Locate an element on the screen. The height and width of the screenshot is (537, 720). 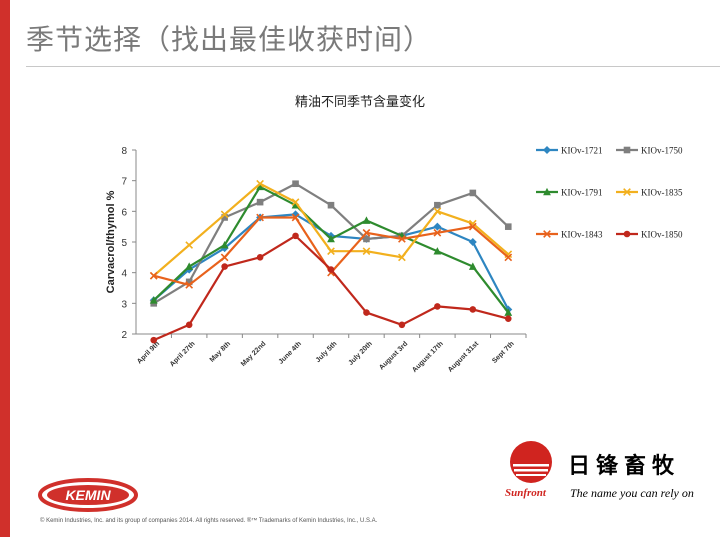
x-tick-label: May 22nd is located at coordinates (254, 354).